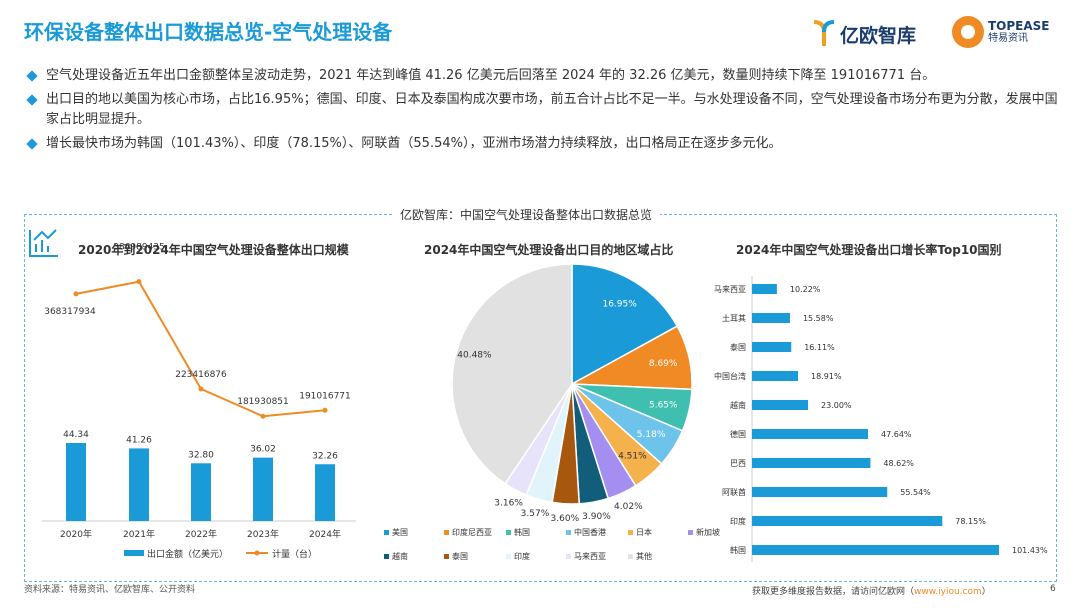 The height and width of the screenshot is (608, 1080). What do you see at coordinates (619, 304) in the screenshot?
I see `chart2-slice-label: 16.95%` at bounding box center [619, 304].